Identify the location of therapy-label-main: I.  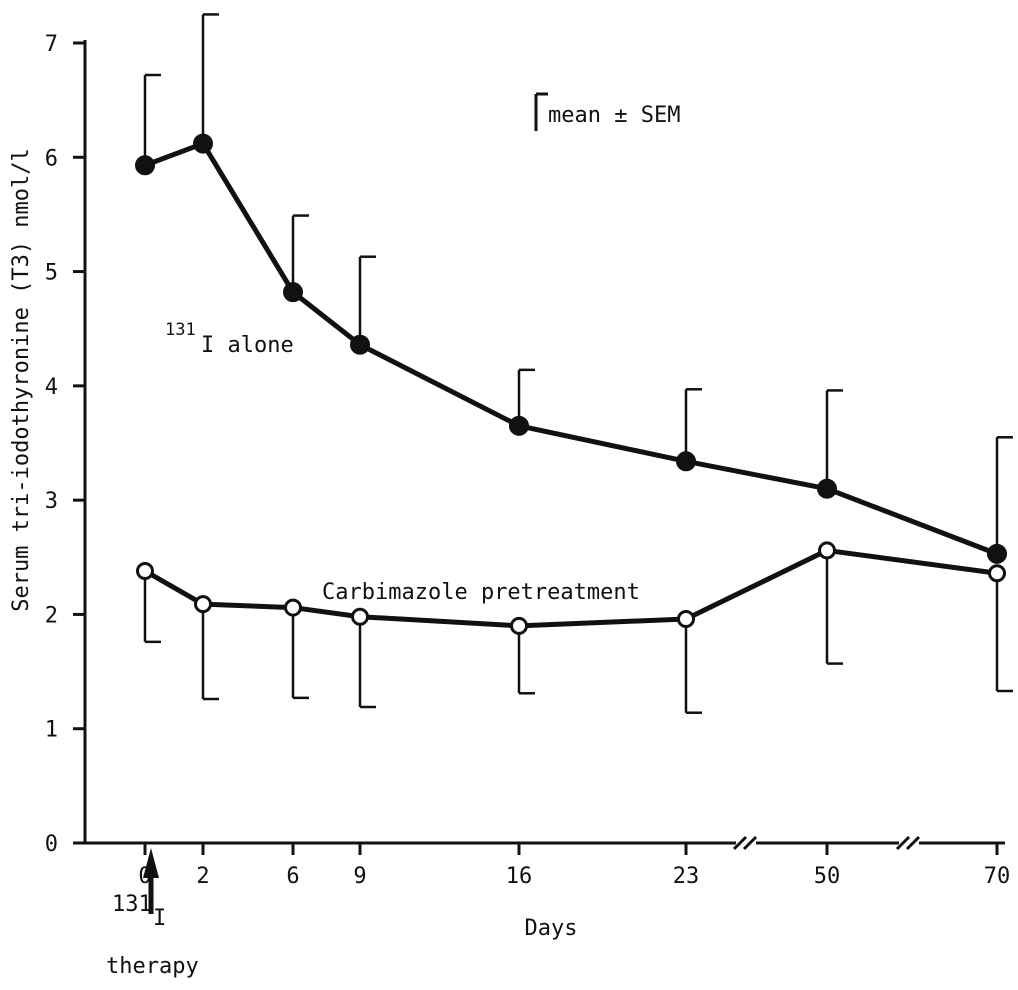
(159, 918).